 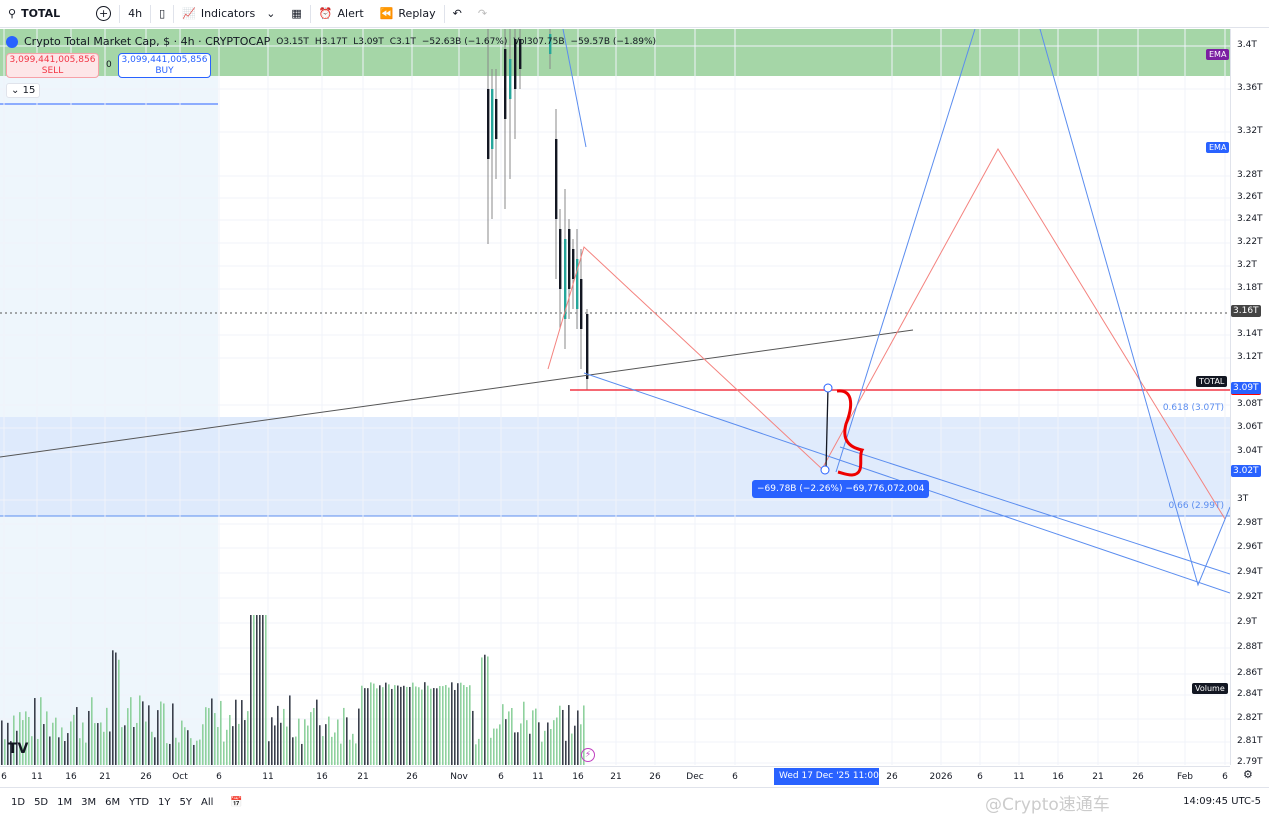 What do you see at coordinates (292, 41) in the screenshot?
I see `open-value: O3.15T` at bounding box center [292, 41].